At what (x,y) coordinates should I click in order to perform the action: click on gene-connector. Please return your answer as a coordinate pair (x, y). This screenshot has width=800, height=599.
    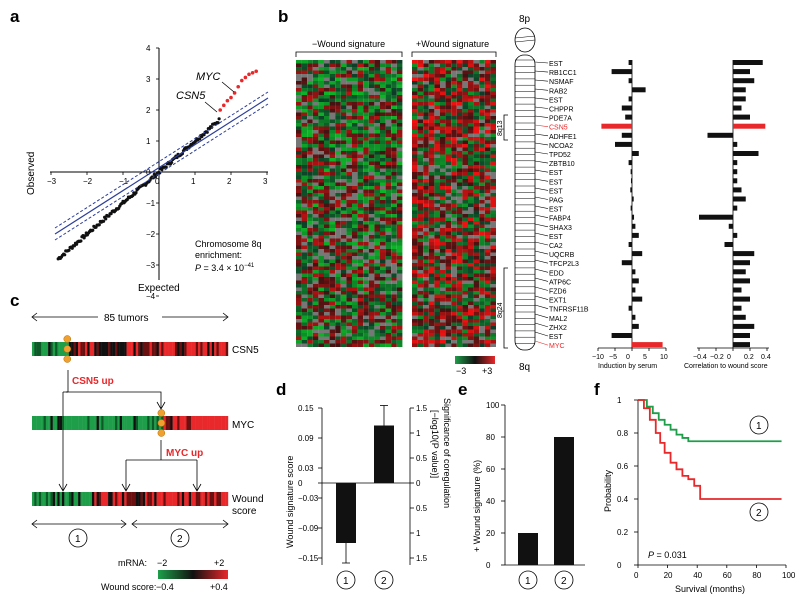
    Looking at the image, I should click on (541, 316).